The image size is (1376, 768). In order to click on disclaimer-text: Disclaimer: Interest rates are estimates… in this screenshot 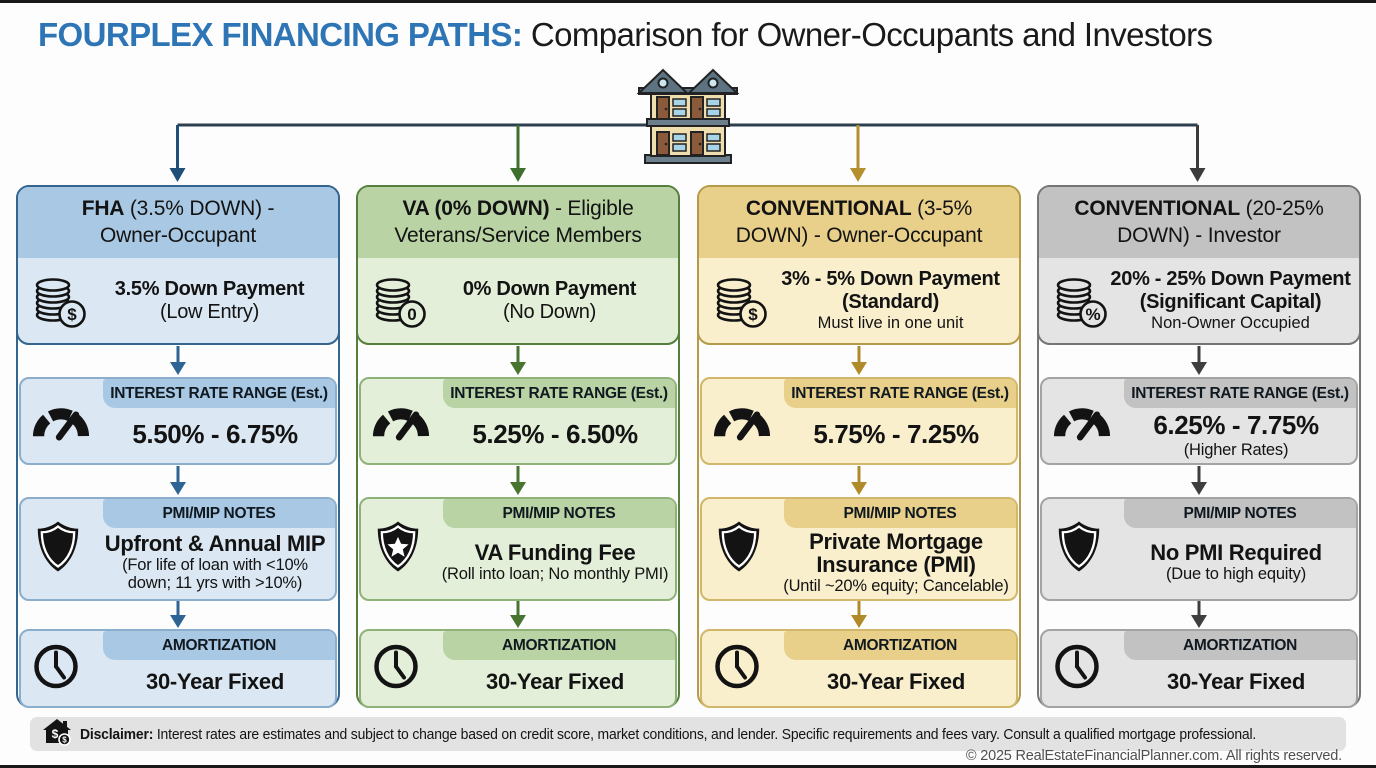, I will do `click(668, 734)`.